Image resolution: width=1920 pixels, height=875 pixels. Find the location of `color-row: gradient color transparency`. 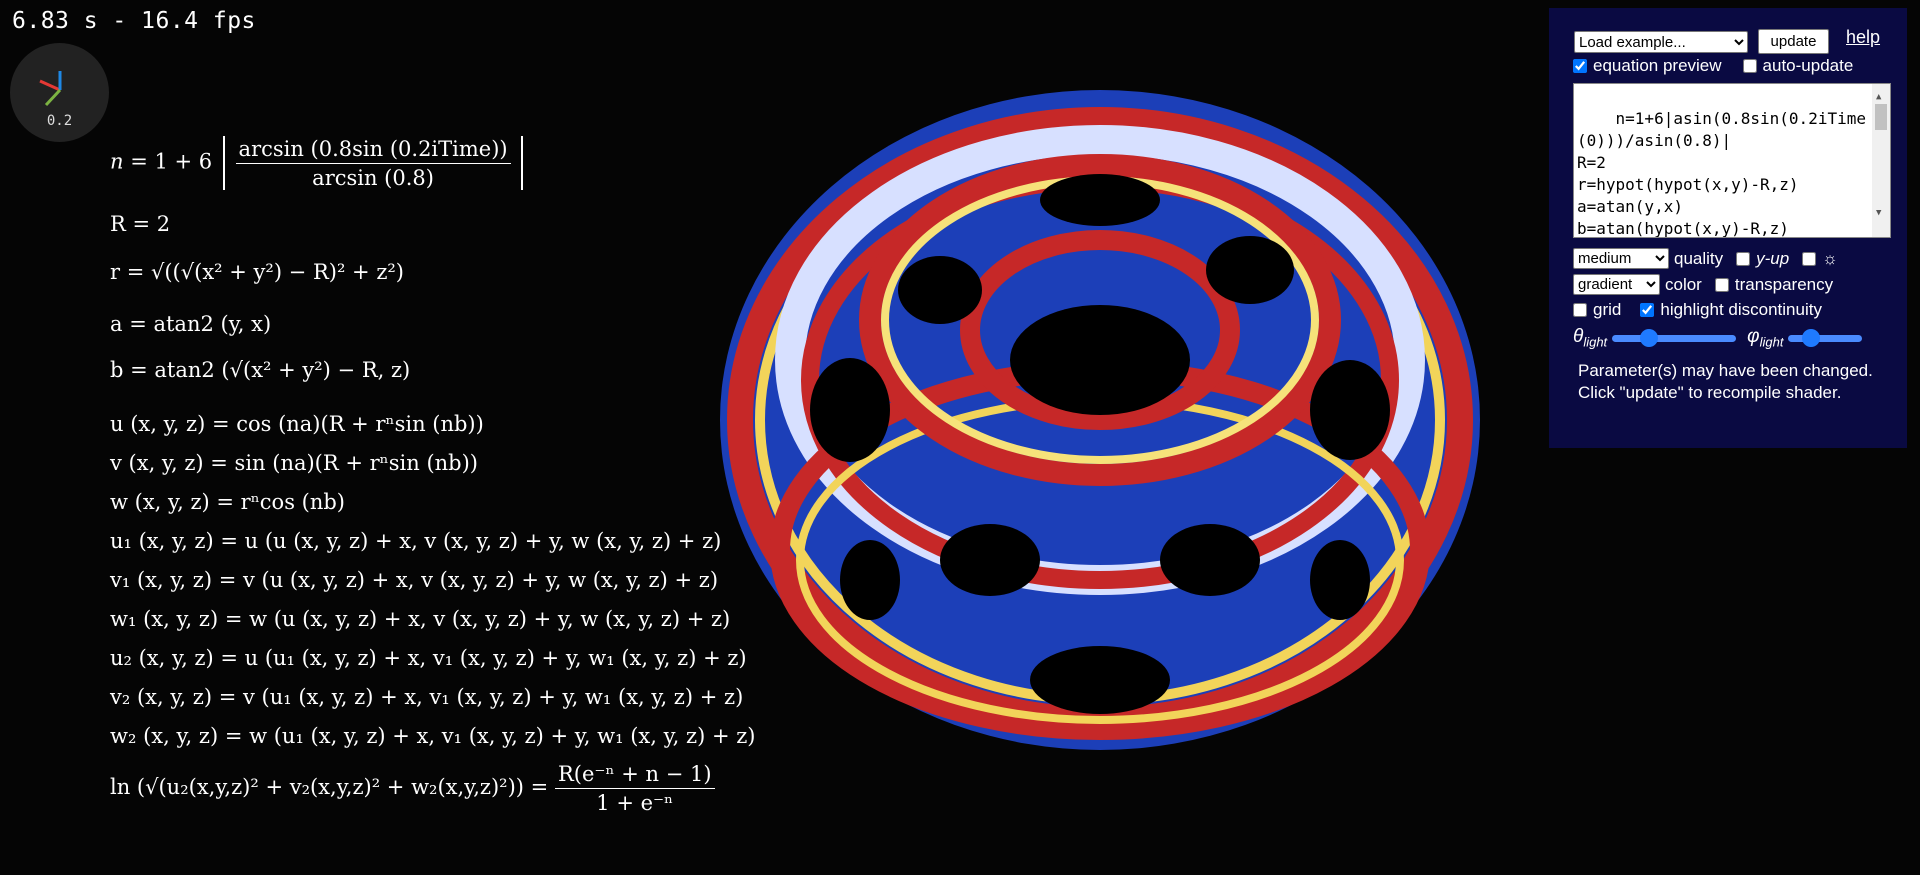

color-row: gradient color transparency is located at coordinates (1703, 284).